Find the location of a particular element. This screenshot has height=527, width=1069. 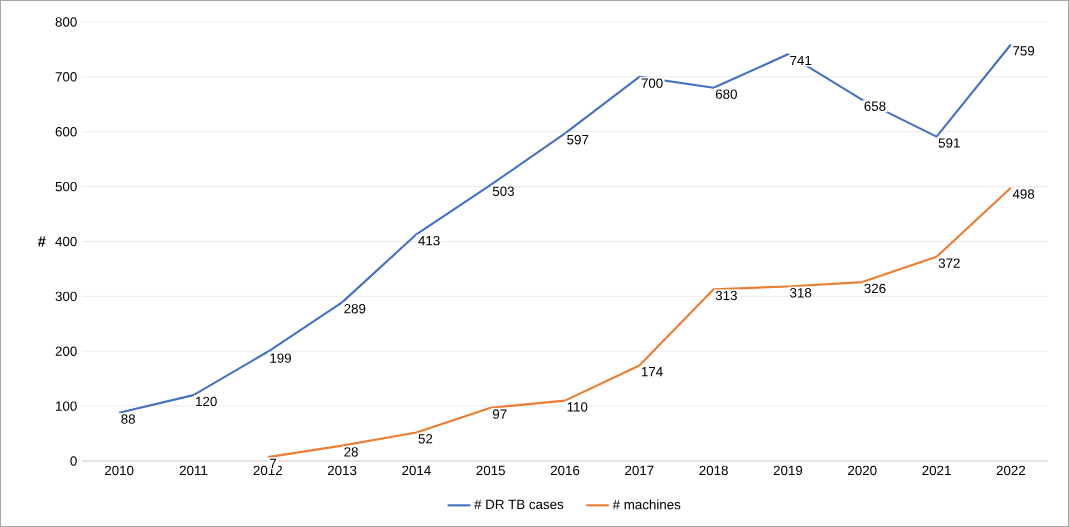

data-label: 88 is located at coordinates (128, 419).